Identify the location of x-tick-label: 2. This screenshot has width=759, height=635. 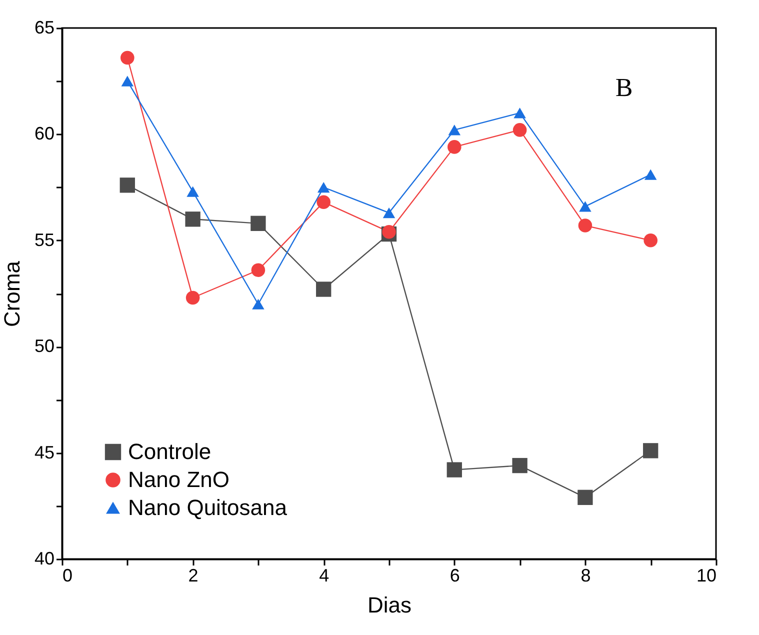
(193, 576).